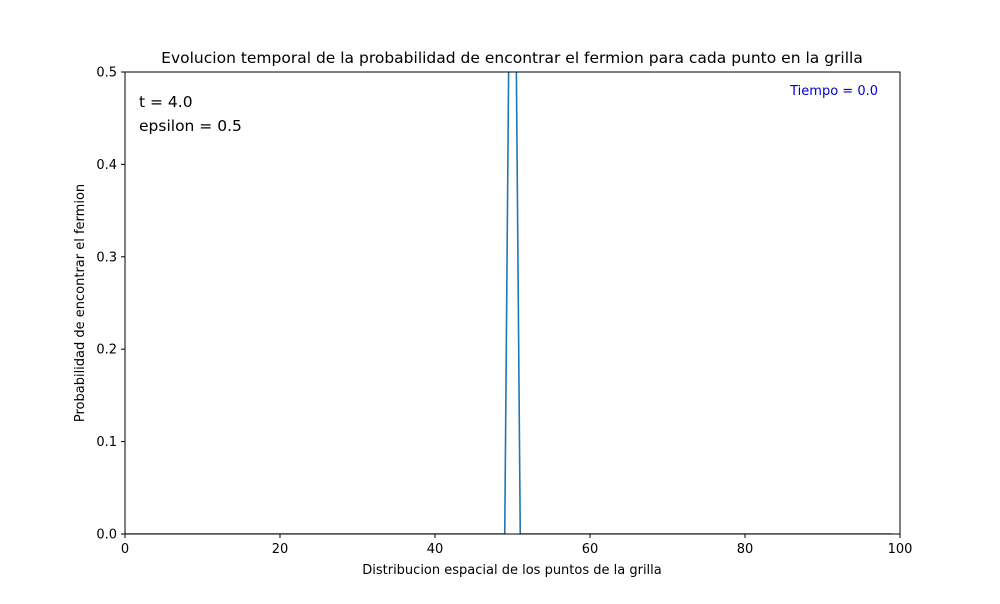  What do you see at coordinates (106, 442) in the screenshot?
I see `y-tick-label: 0.1` at bounding box center [106, 442].